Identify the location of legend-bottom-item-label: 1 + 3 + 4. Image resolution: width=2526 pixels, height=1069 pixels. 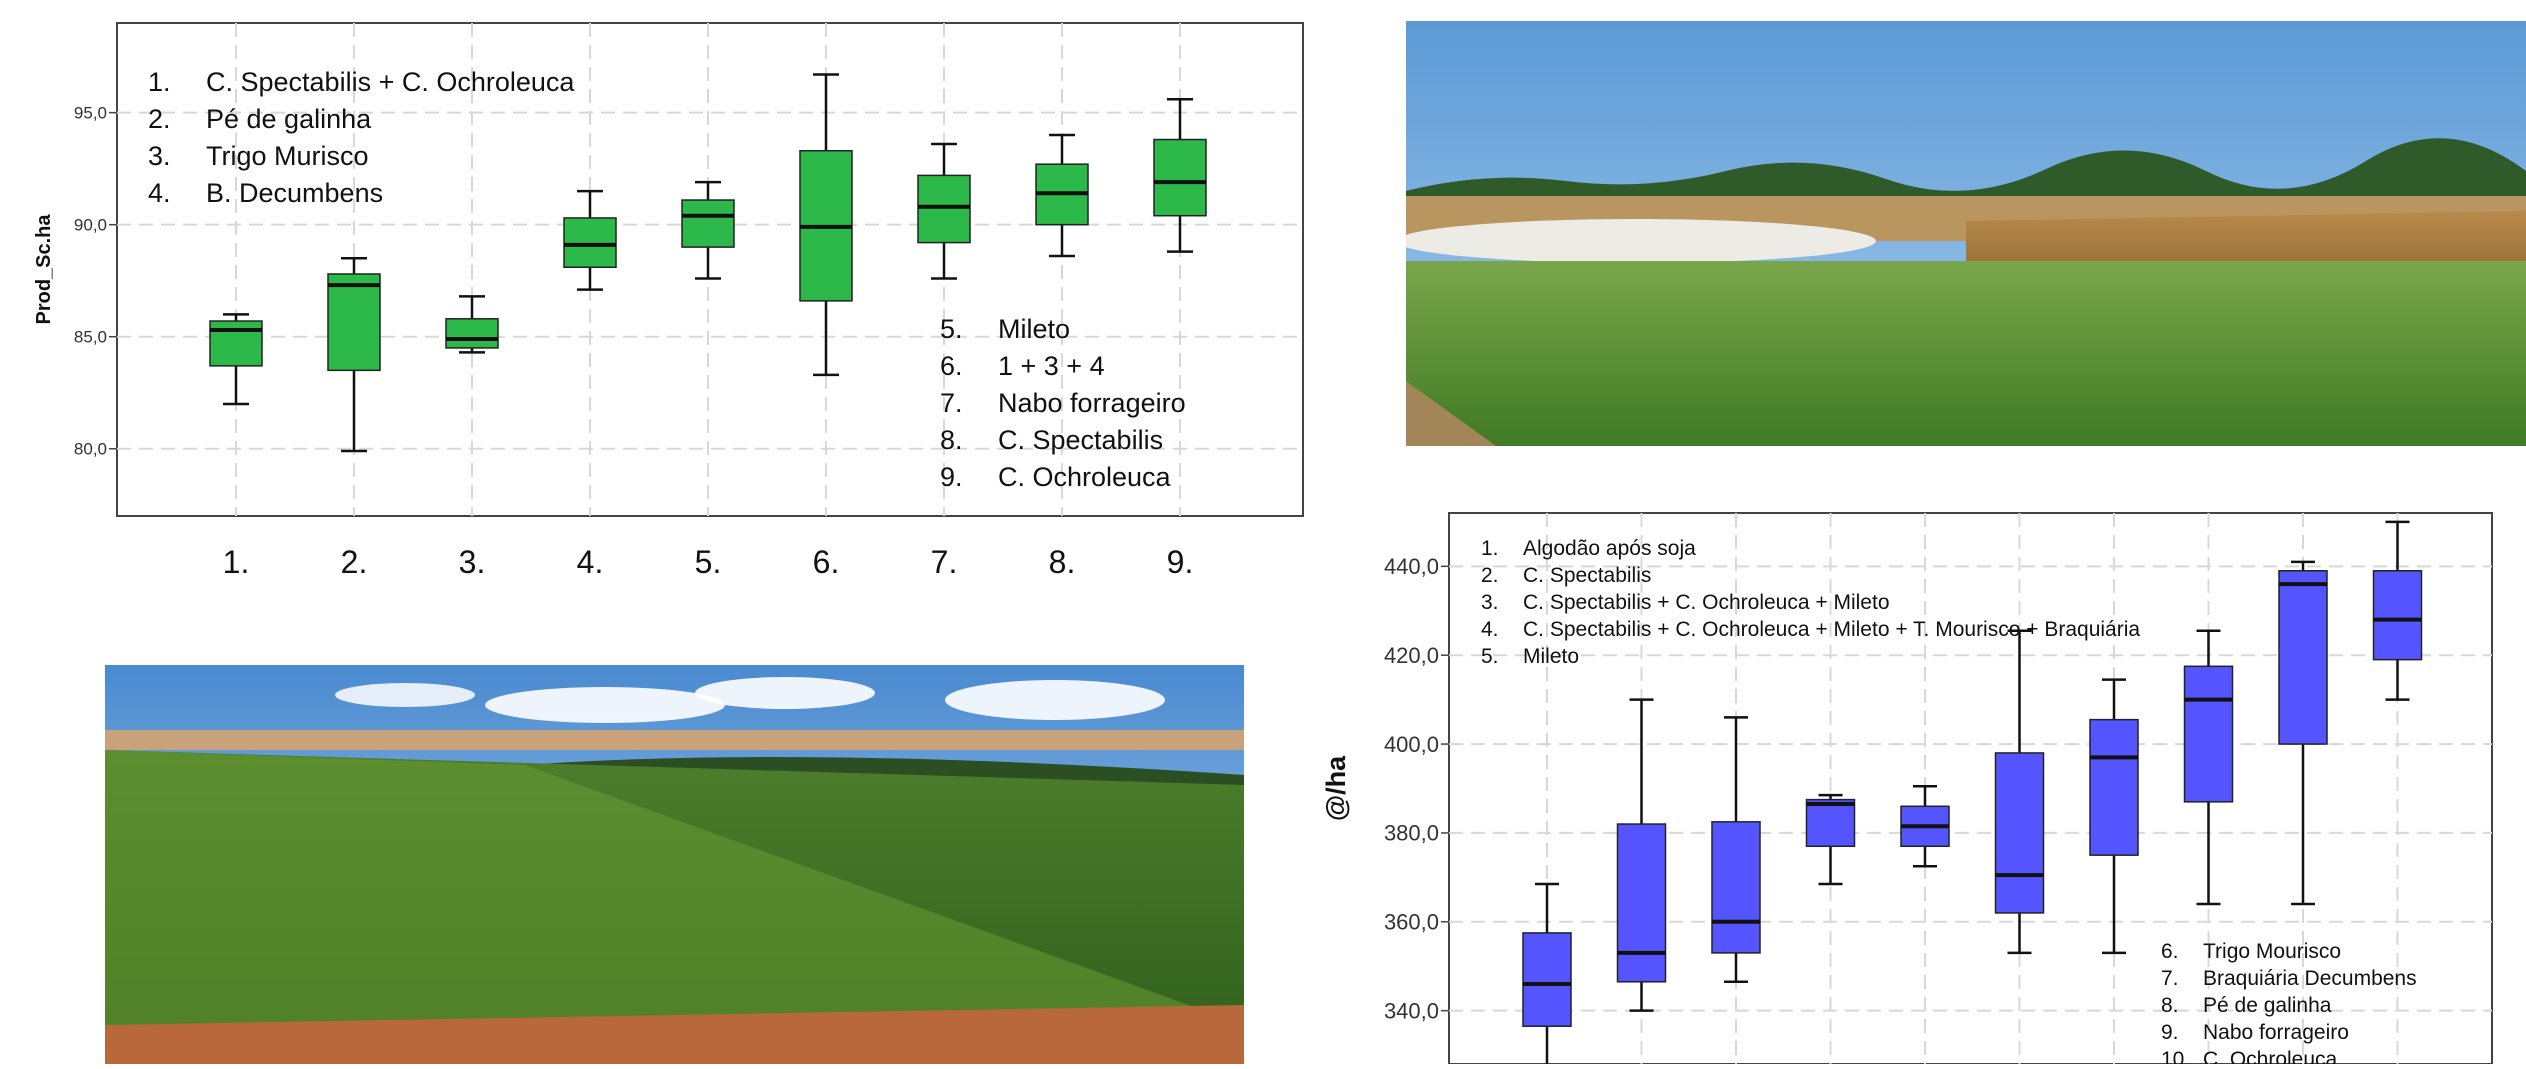
(1051, 366).